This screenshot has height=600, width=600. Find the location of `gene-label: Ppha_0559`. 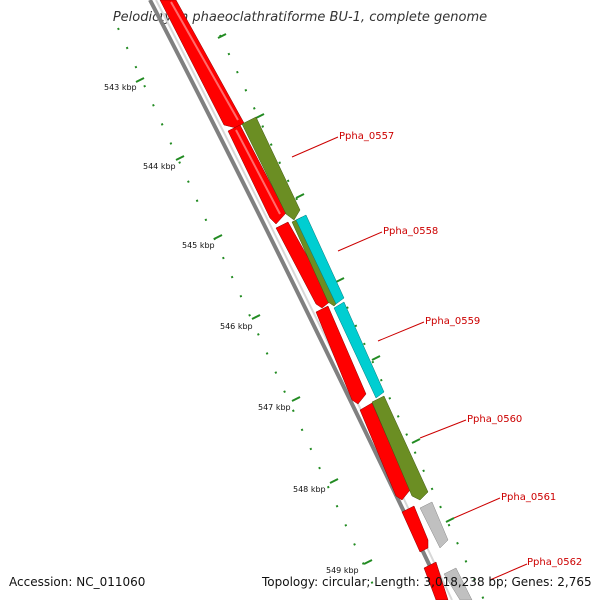

gene-label: Ppha_0559 is located at coordinates (452, 321).